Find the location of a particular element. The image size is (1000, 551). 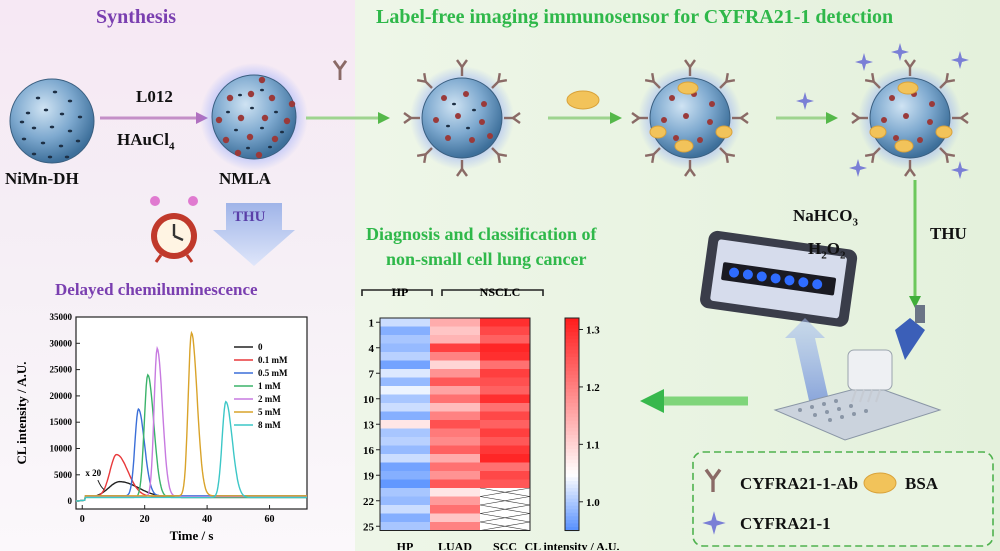

x-tick-label: 60 is located at coordinates (270, 519).